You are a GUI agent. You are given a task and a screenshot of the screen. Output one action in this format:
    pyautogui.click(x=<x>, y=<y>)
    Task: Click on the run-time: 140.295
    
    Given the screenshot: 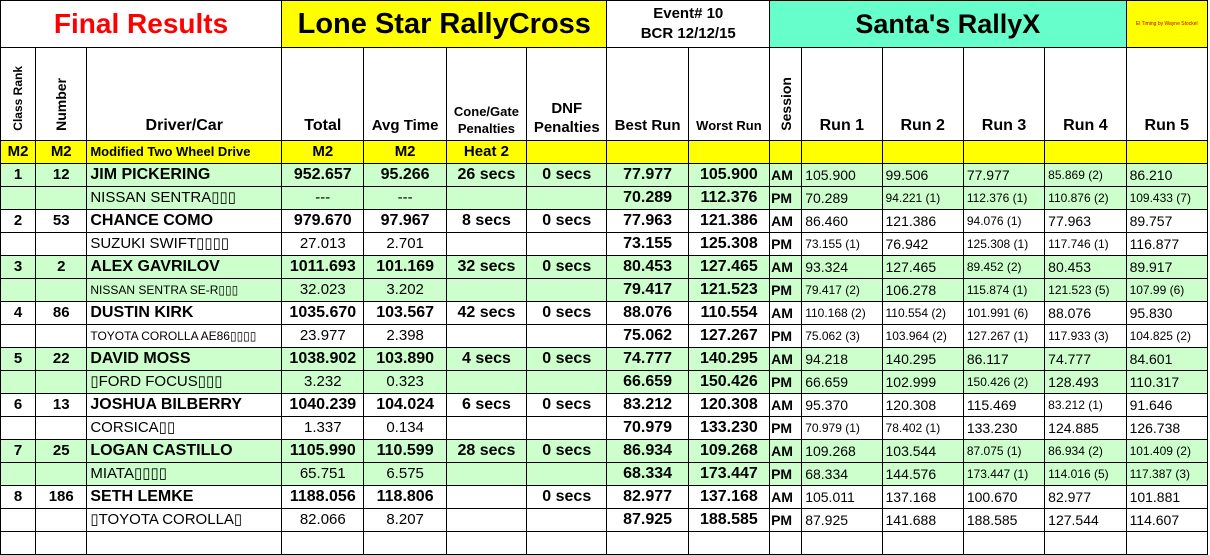 What is the action you would take?
    pyautogui.click(x=922, y=359)
    